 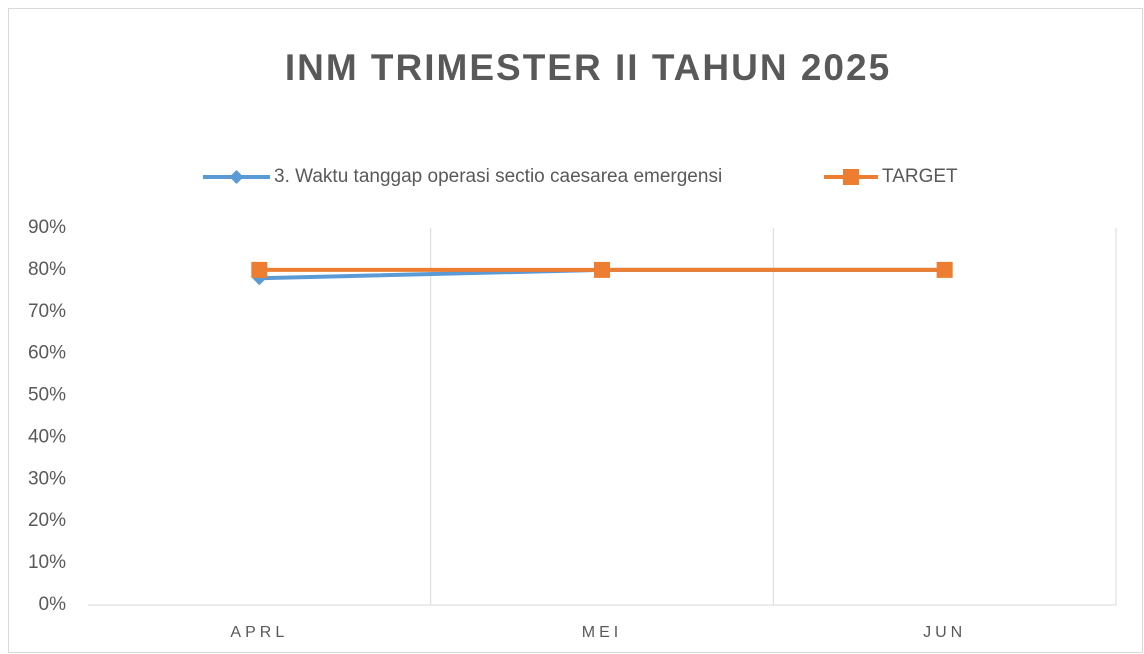 I want to click on chart-title: INM TRIMESTER II TAHUN 2025, so click(x=588, y=67).